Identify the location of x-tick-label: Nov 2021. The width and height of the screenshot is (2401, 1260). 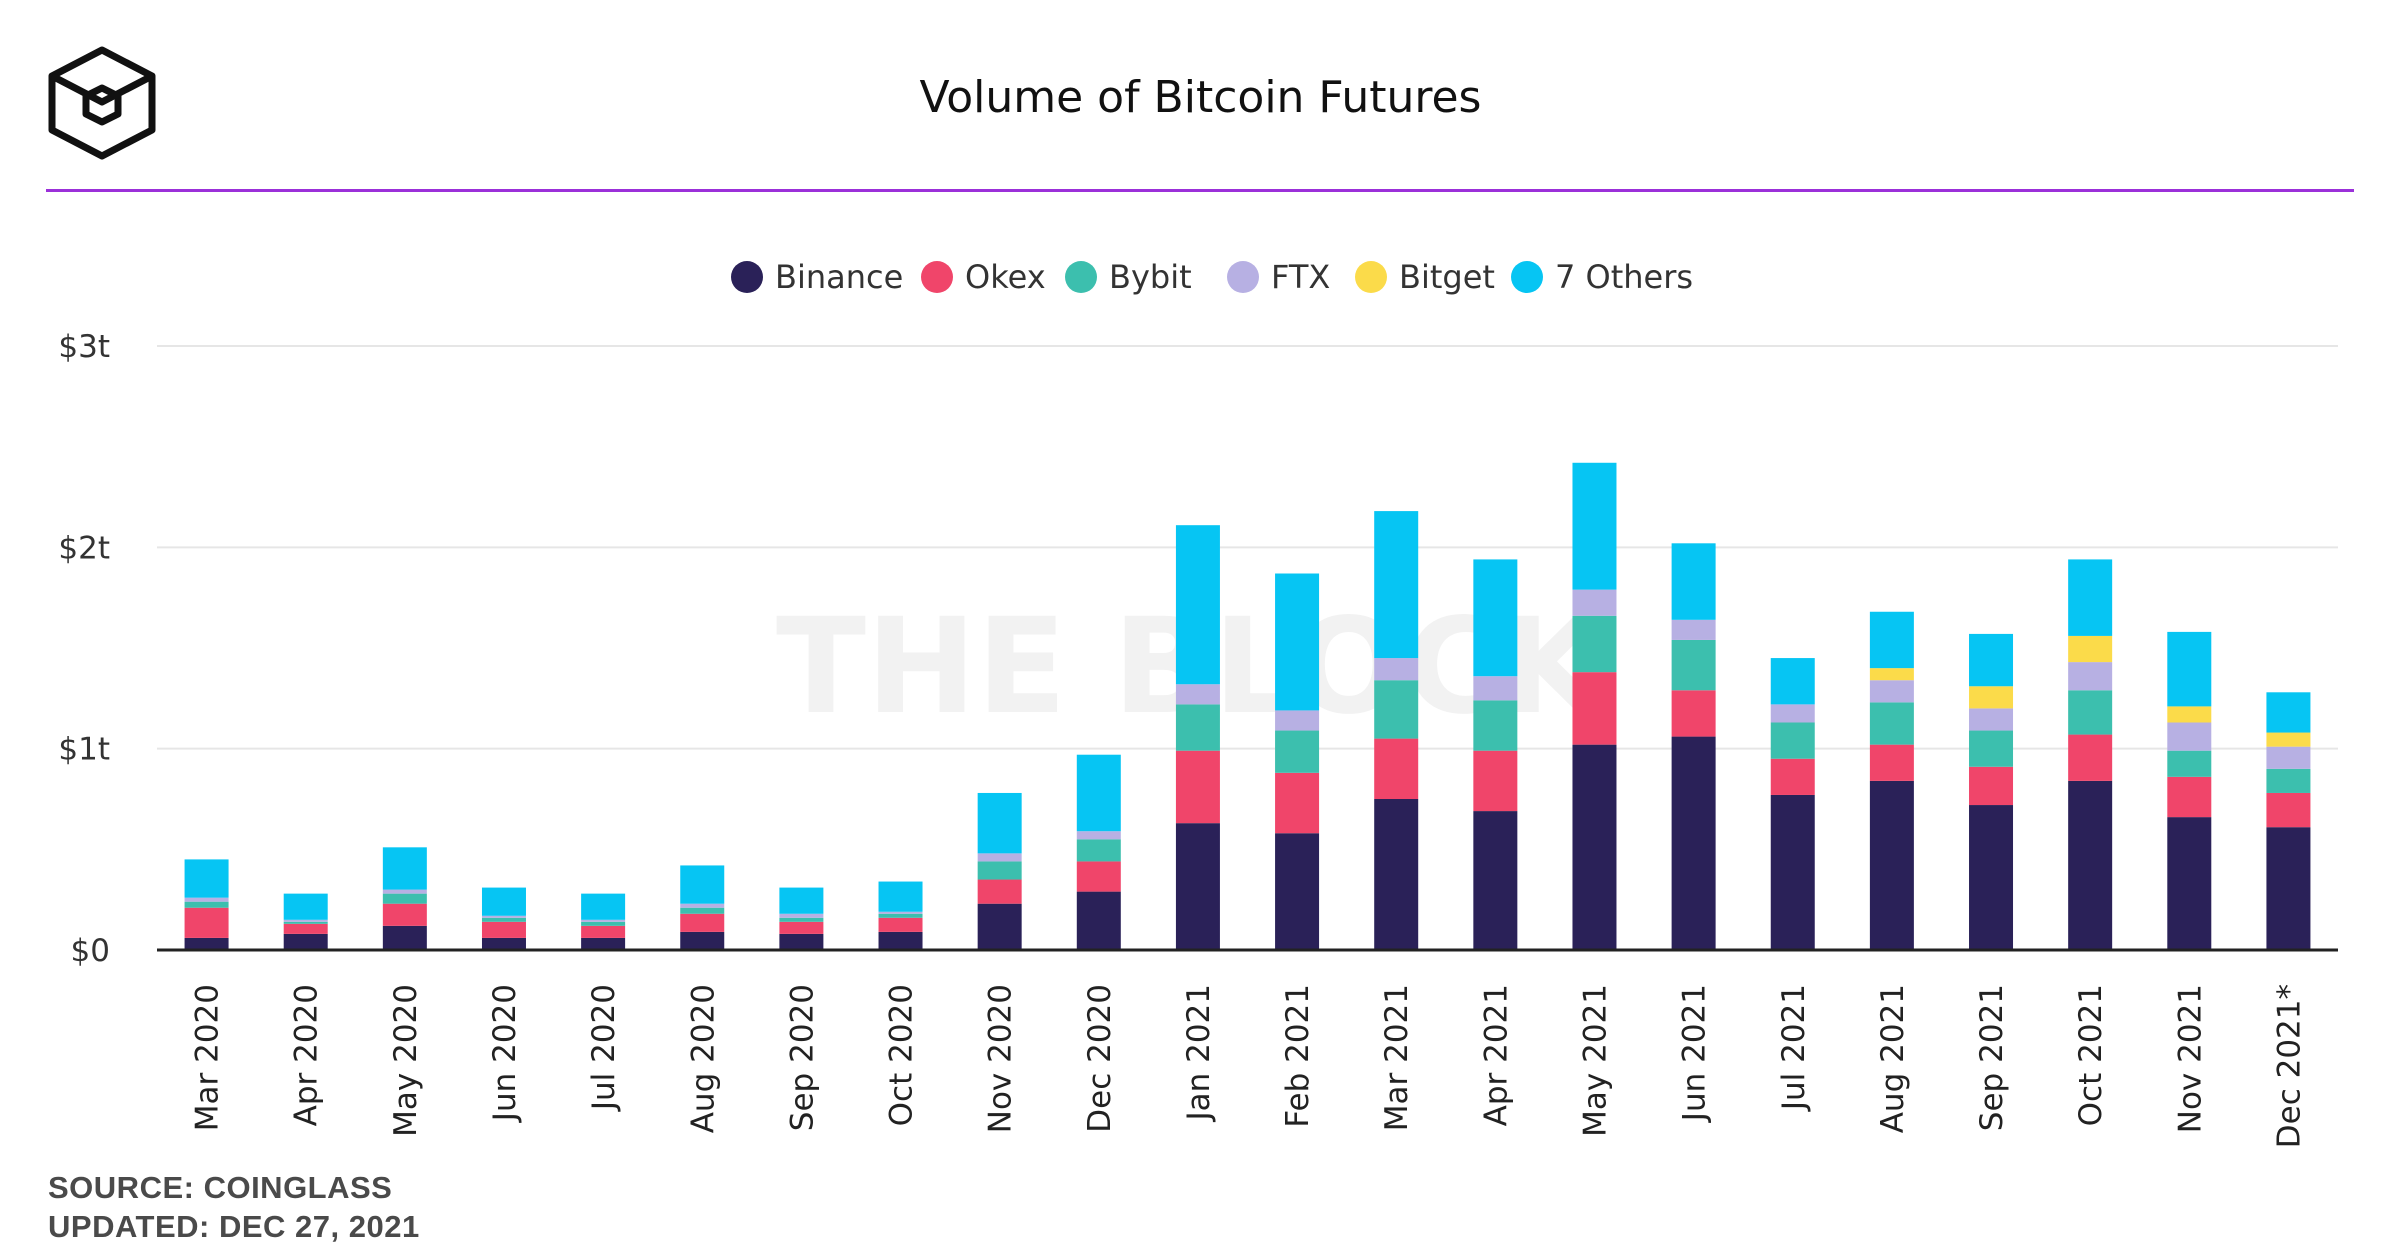
(2190, 1058).